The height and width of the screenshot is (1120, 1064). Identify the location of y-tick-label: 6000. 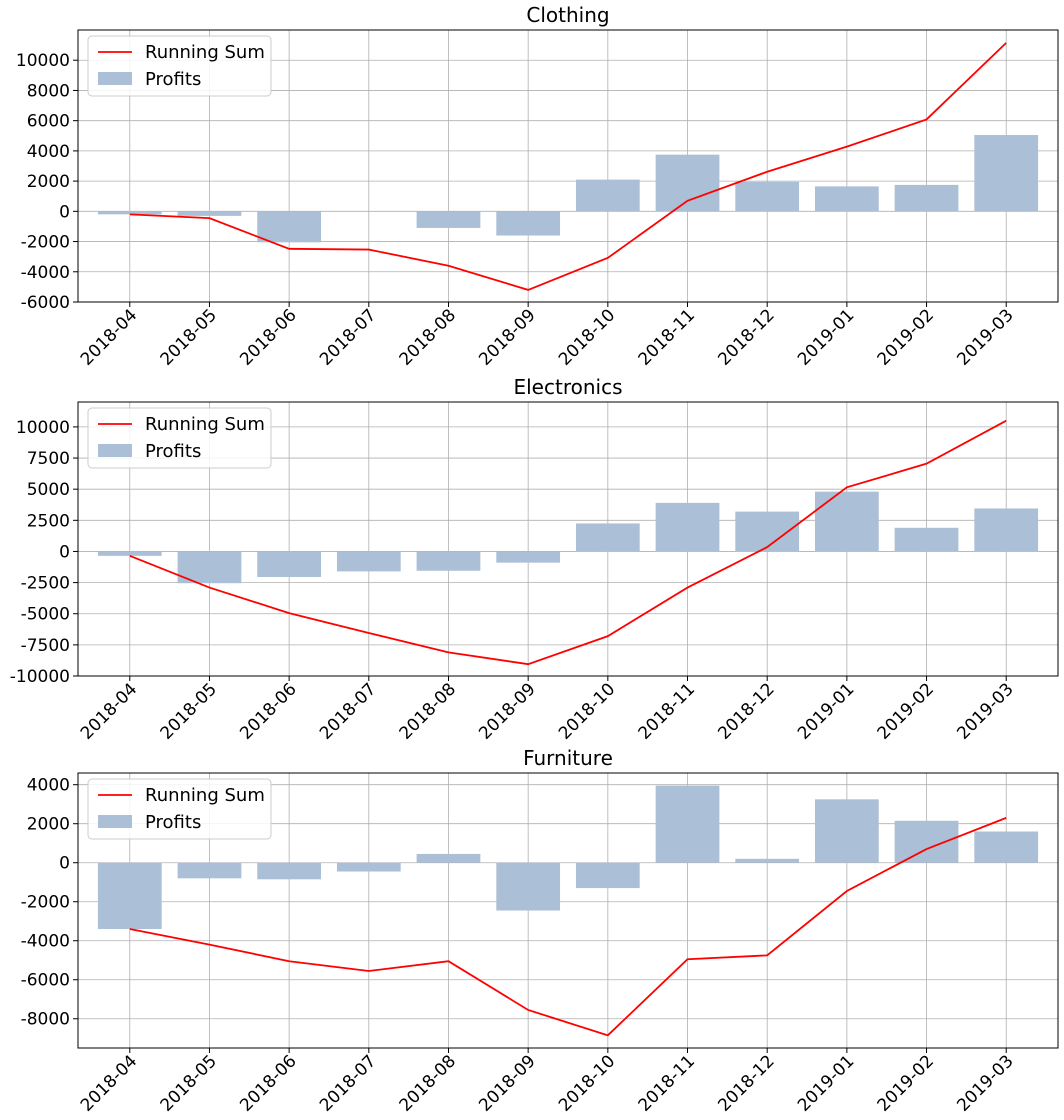
(48, 122).